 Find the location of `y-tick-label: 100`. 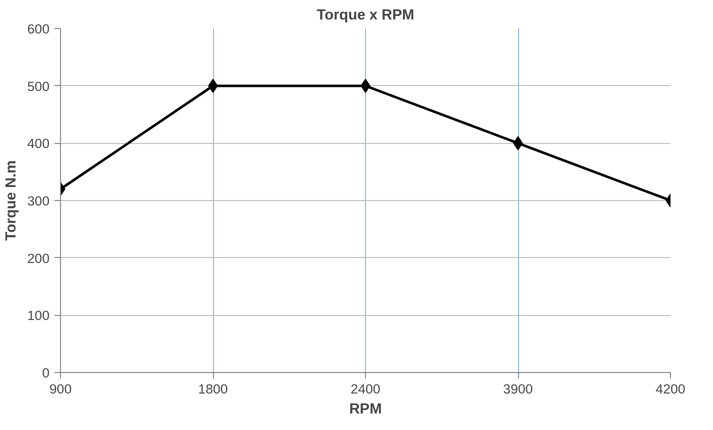

y-tick-label: 100 is located at coordinates (38, 316).